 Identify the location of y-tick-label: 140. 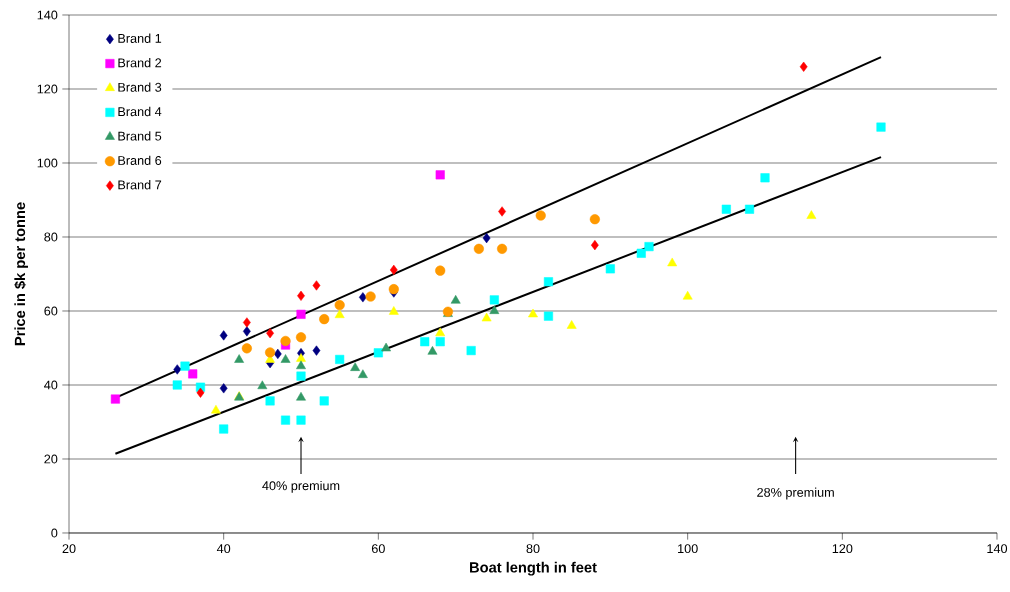
(47, 15).